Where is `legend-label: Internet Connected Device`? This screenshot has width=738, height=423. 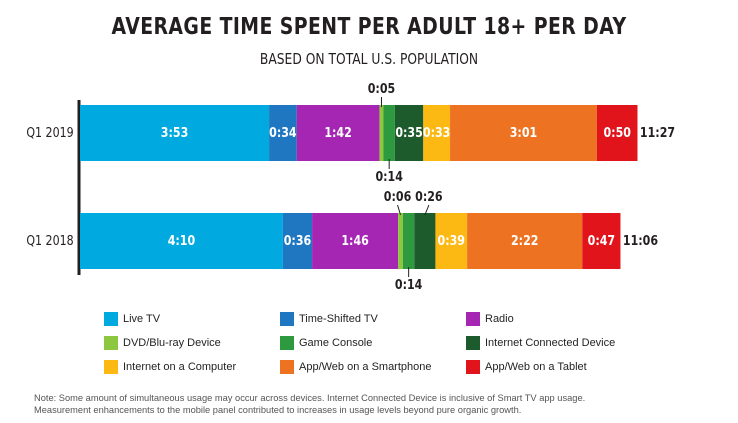
legend-label: Internet Connected Device is located at coordinates (550, 343).